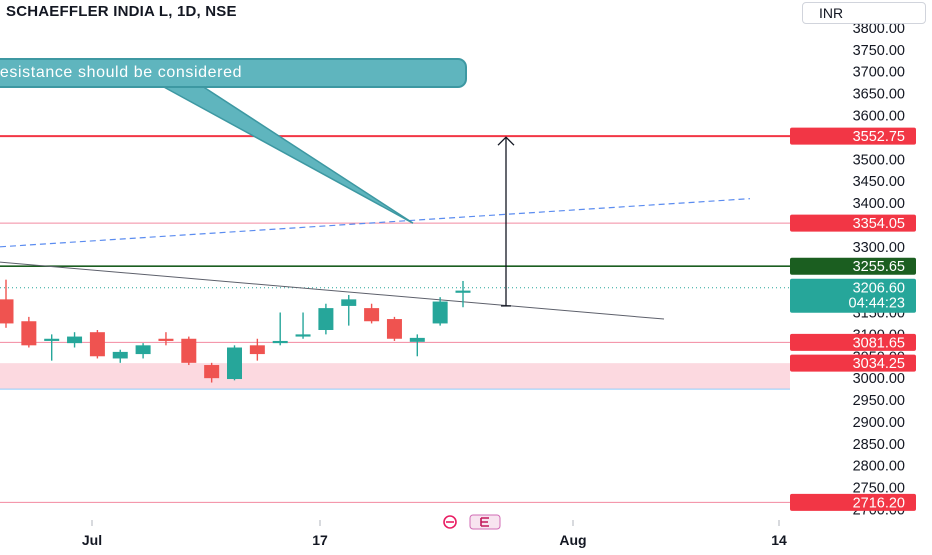 This screenshot has width=932, height=555. I want to click on time-axis: Jul 17 Aug 14, so click(434, 534).